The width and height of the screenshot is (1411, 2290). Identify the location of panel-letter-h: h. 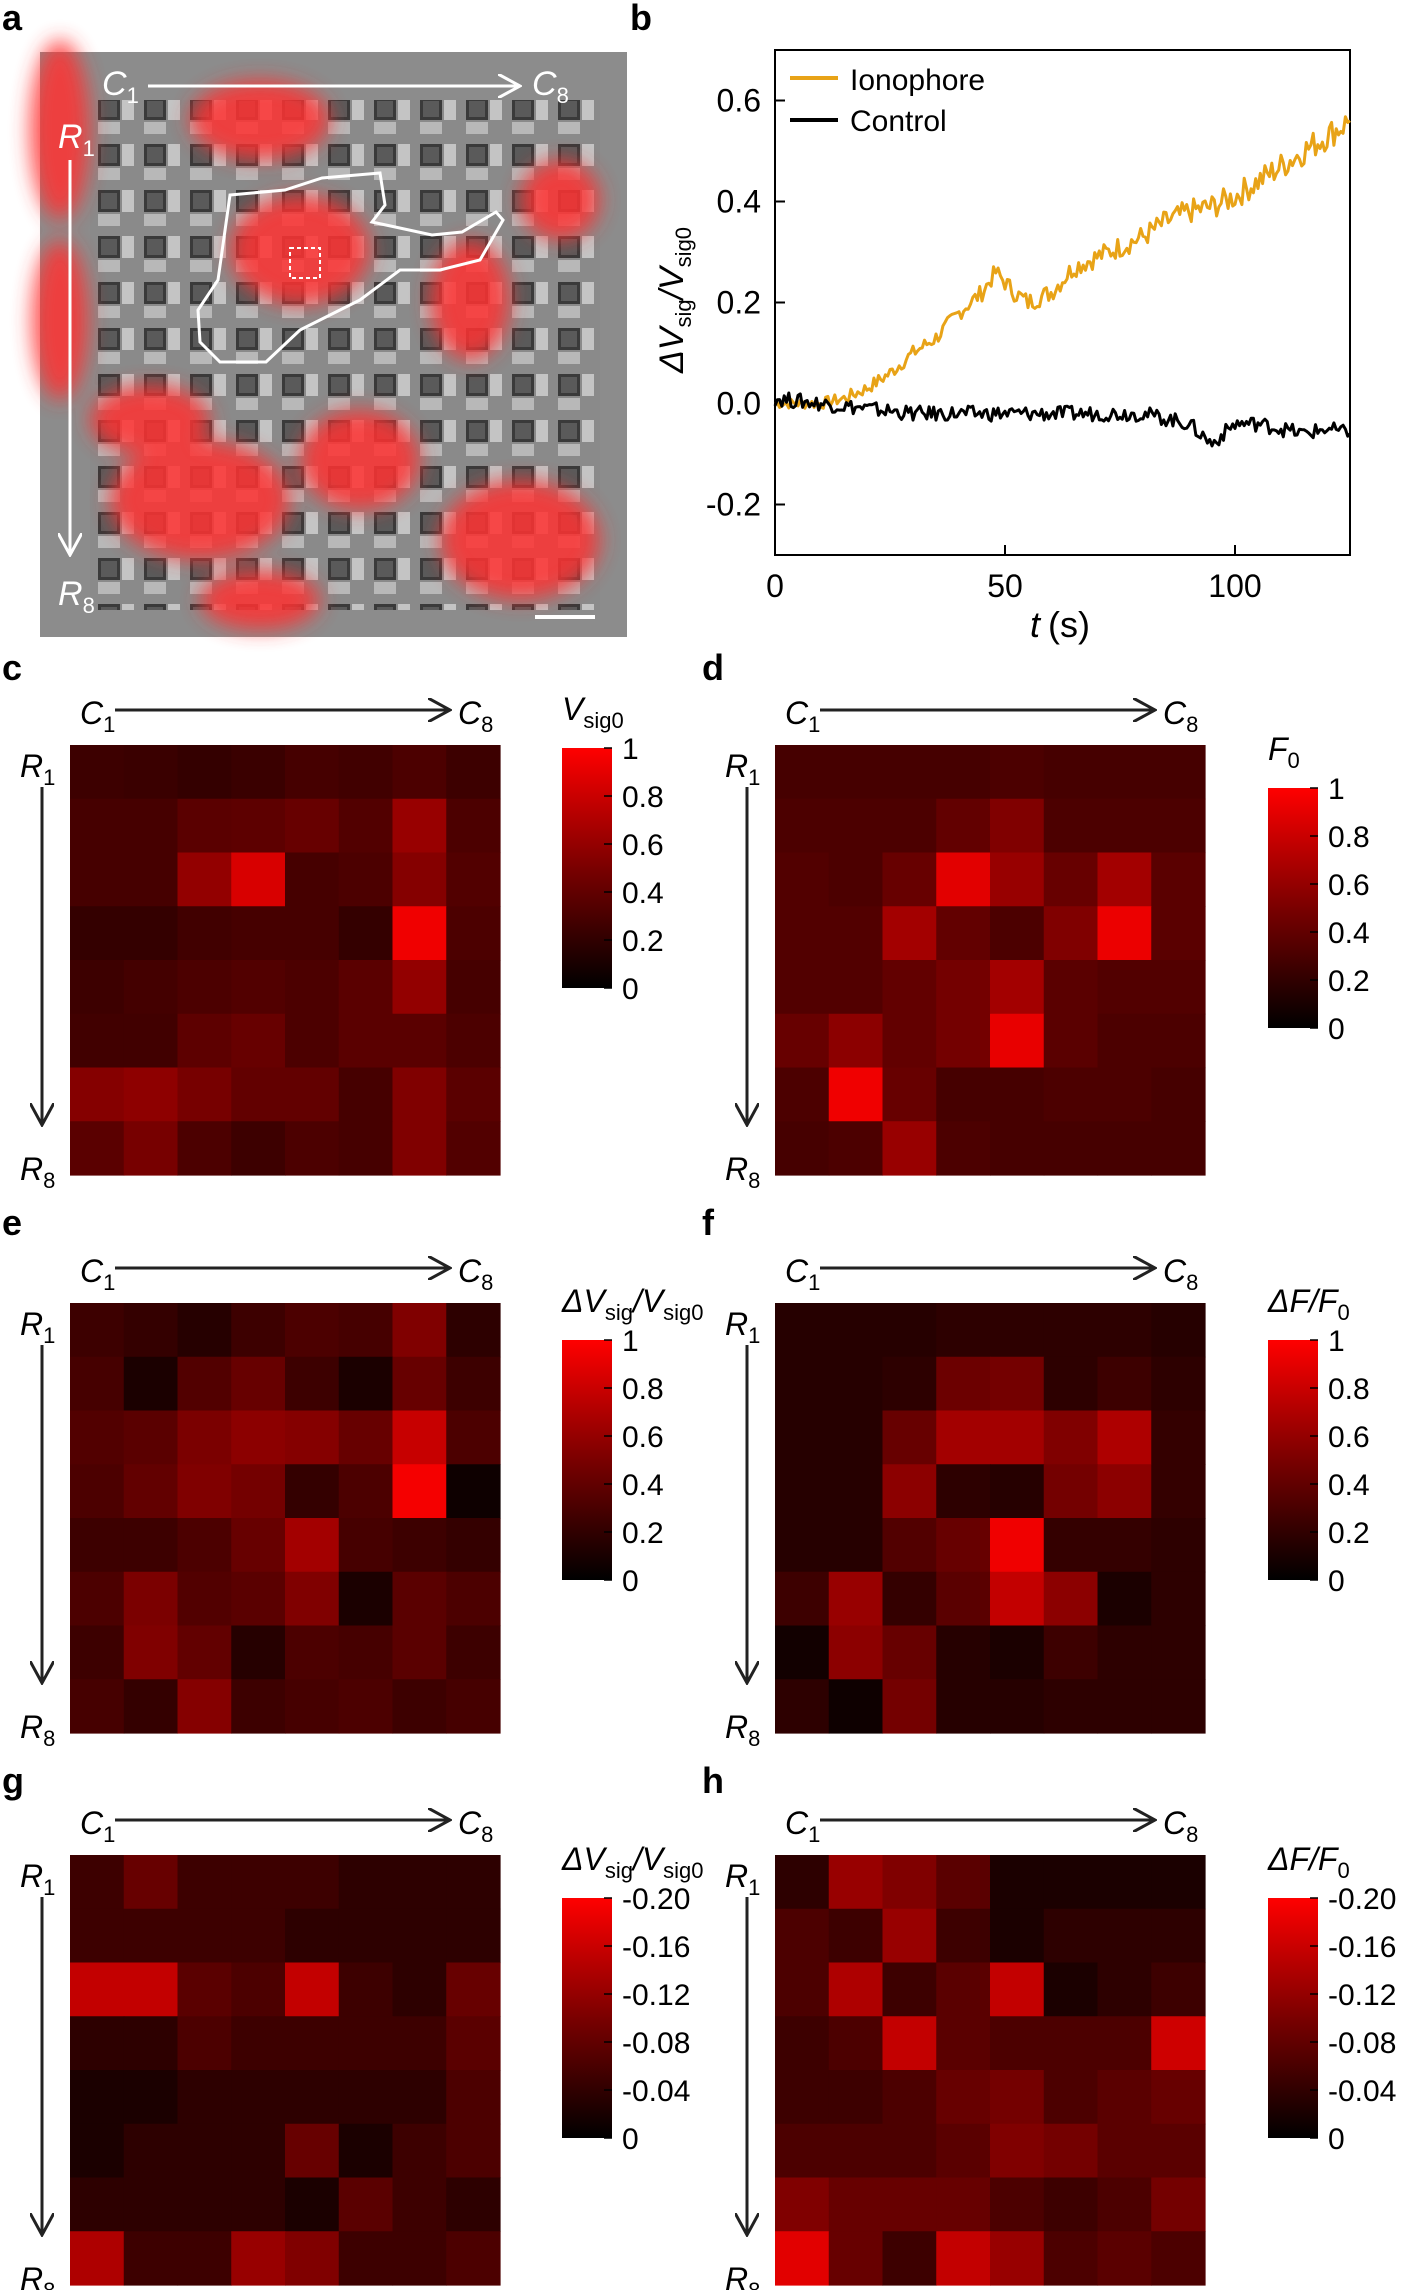
(713, 1780).